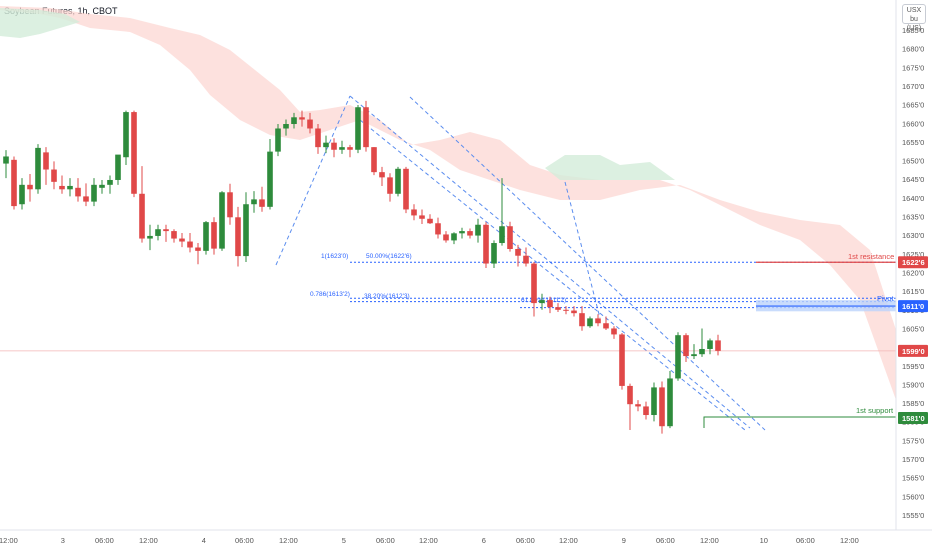 This screenshot has width=932, height=550. What do you see at coordinates (764, 540) in the screenshot?
I see `time-tick-label: 10` at bounding box center [764, 540].